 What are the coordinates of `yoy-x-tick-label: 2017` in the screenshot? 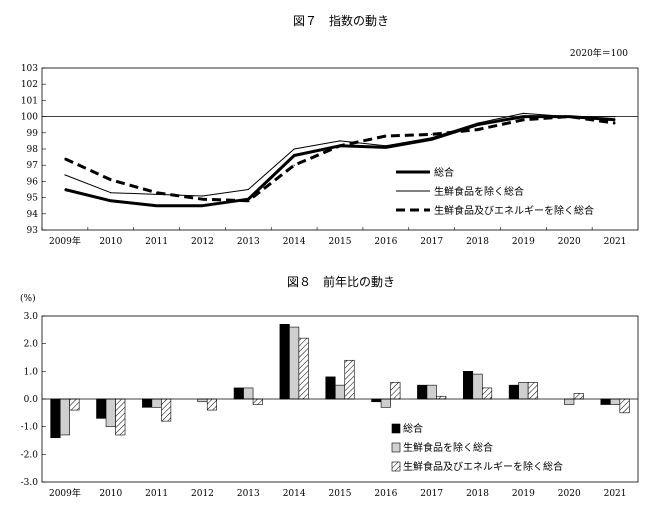 It's located at (431, 494).